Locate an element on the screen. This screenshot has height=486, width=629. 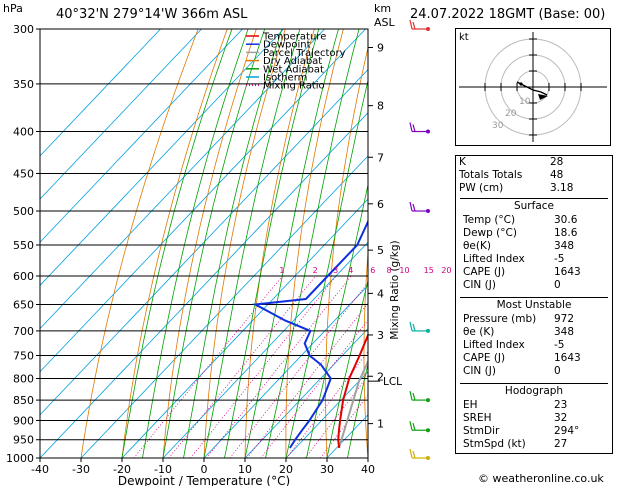
sreh-value: 32 is located at coordinates (561, 418).